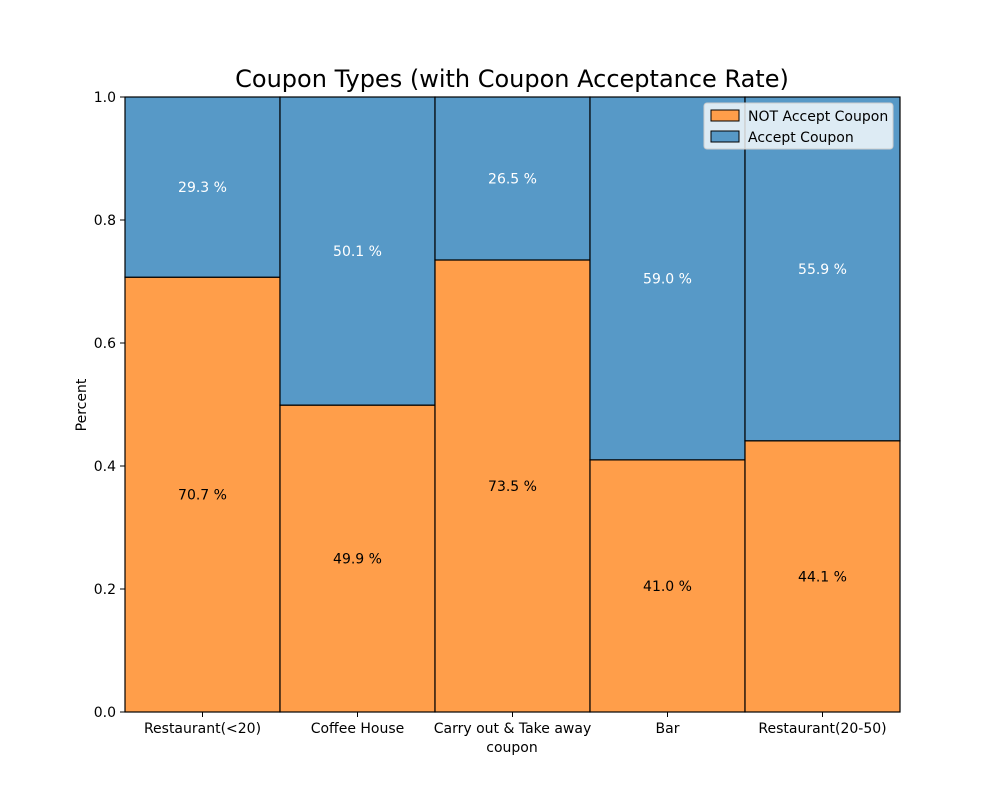 This screenshot has height=800, width=1000. Describe the element at coordinates (822, 577) in the screenshot. I see `bar-value-label: 44.1 %` at that location.